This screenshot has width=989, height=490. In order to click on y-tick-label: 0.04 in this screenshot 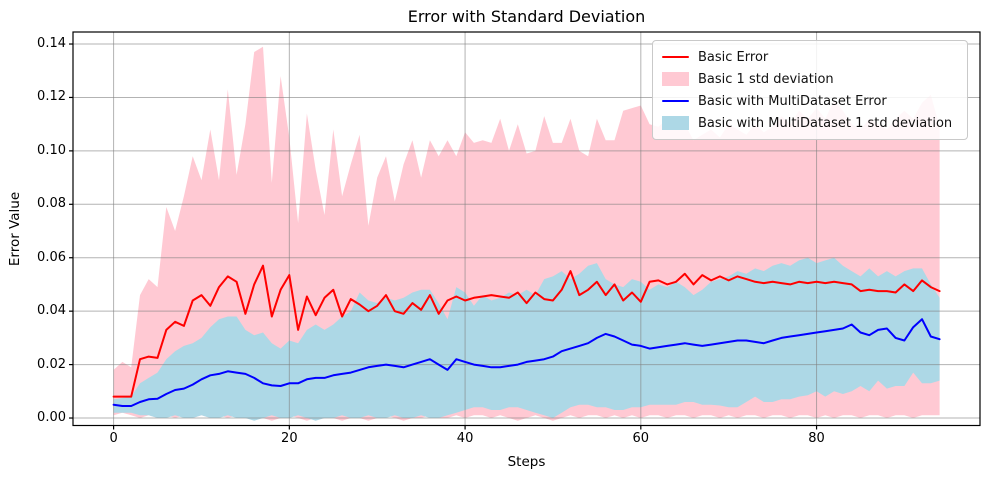, I will do `click(51, 311)`.